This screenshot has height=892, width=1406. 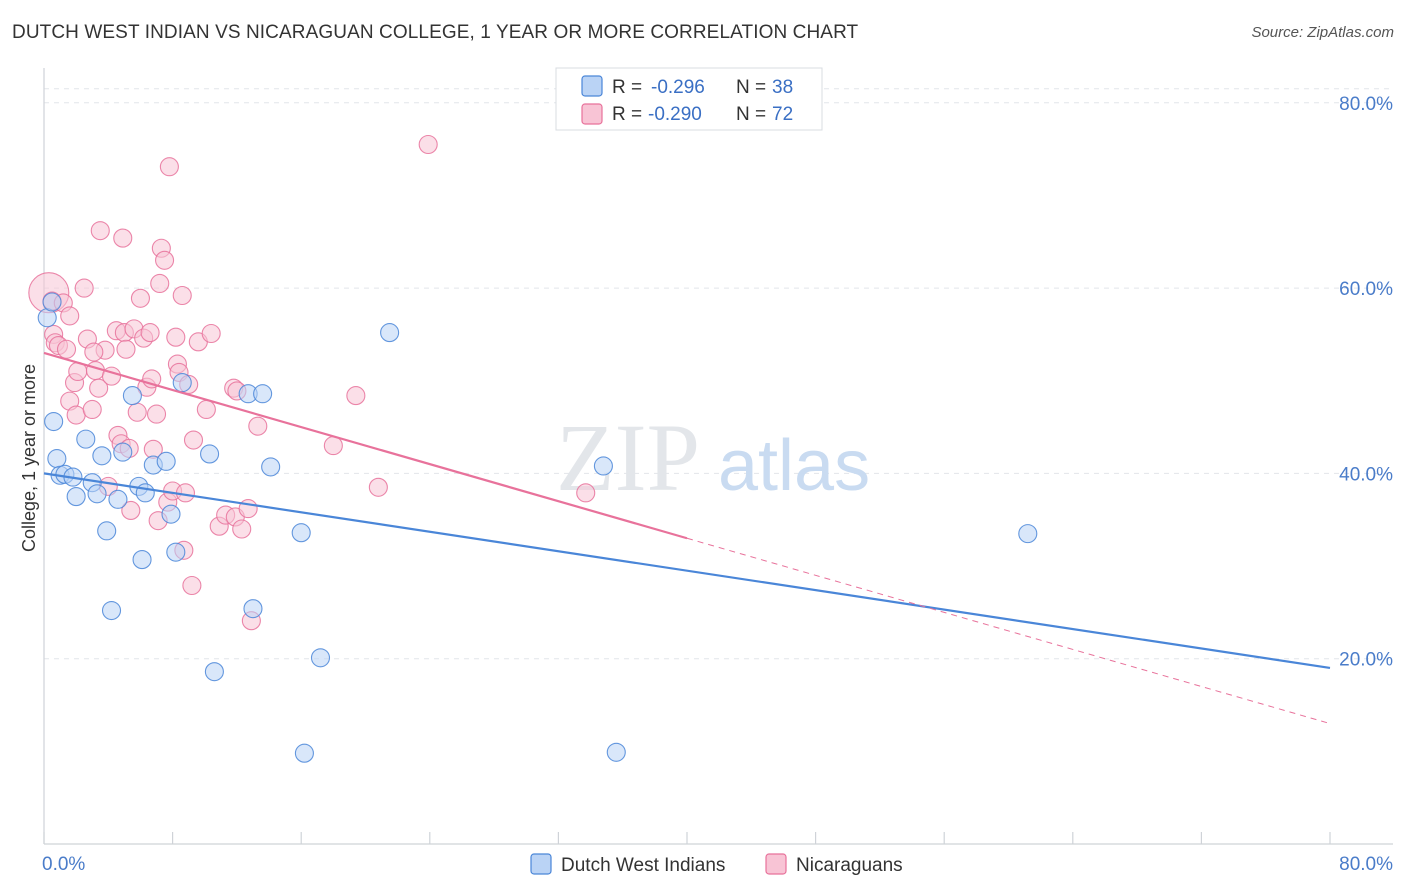 What do you see at coordinates (776, 864) in the screenshot?
I see `bottom-legend-swatch-pink` at bounding box center [776, 864].